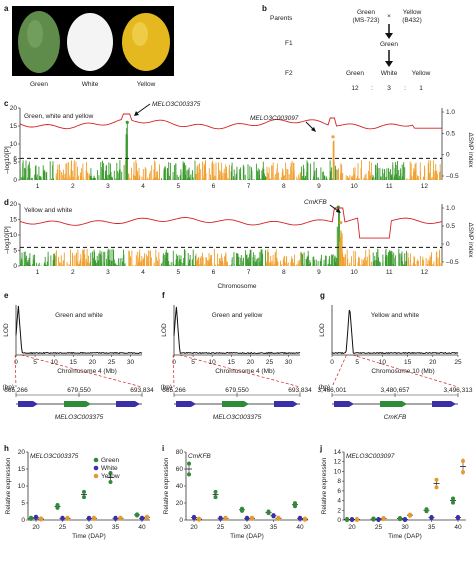 This screenshot has height=570, width=474. What do you see at coordinates (14, 144) in the screenshot?
I see `ytick-left-label: 10` at bounding box center [14, 144].